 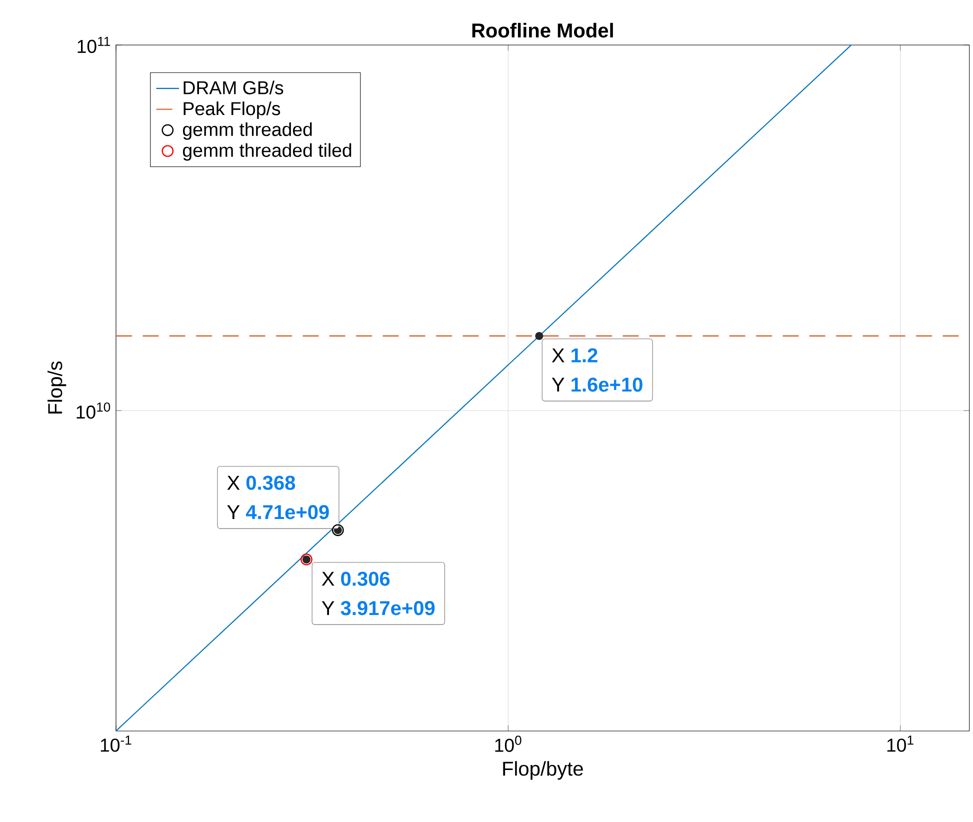 I want to click on y-tick-label: 10$^{11}$, so click(x=94, y=45).